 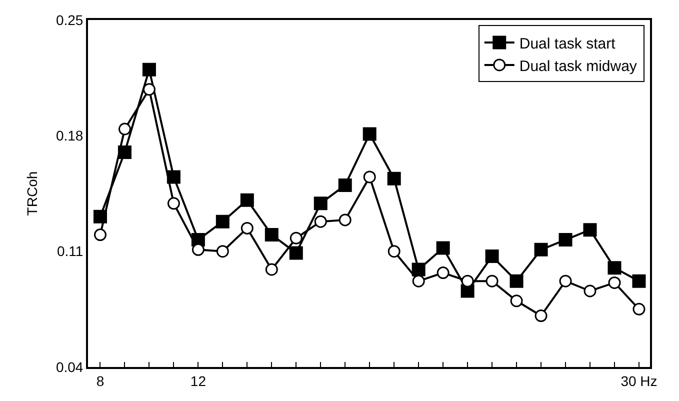 I want to click on x-tick-label: 12, so click(x=198, y=380).